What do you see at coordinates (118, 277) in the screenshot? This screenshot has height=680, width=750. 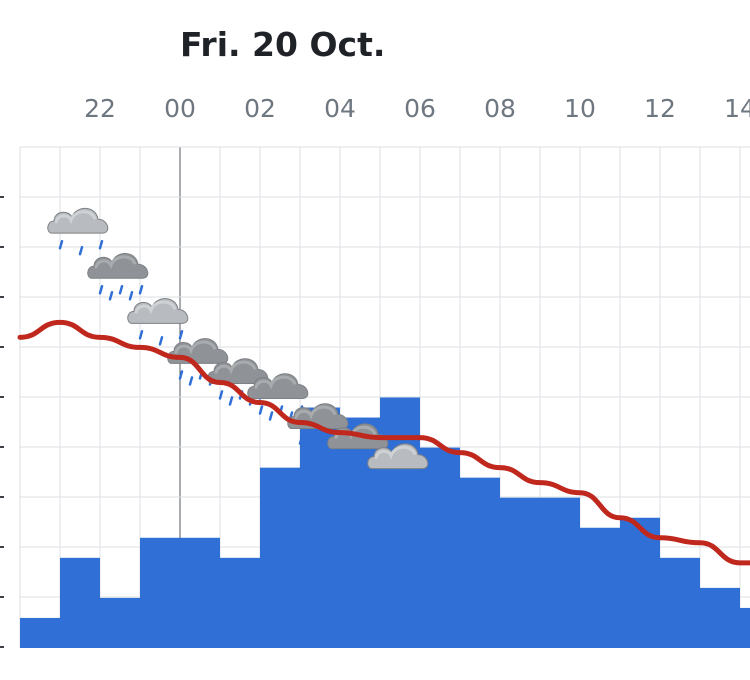 I see `cloud-rain-icon` at bounding box center [118, 277].